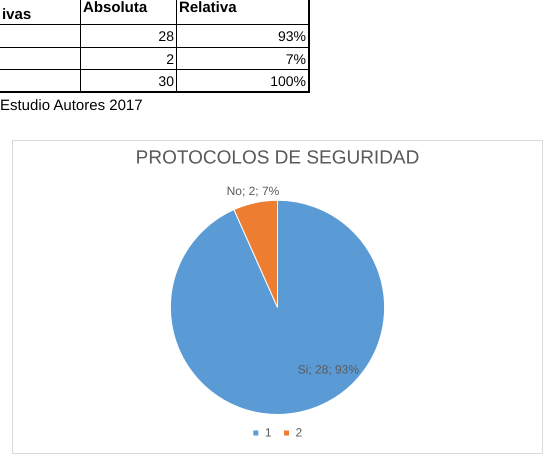 The height and width of the screenshot is (454, 555). Describe the element at coordinates (296, 58) in the screenshot. I see `text: 7%` at that location.